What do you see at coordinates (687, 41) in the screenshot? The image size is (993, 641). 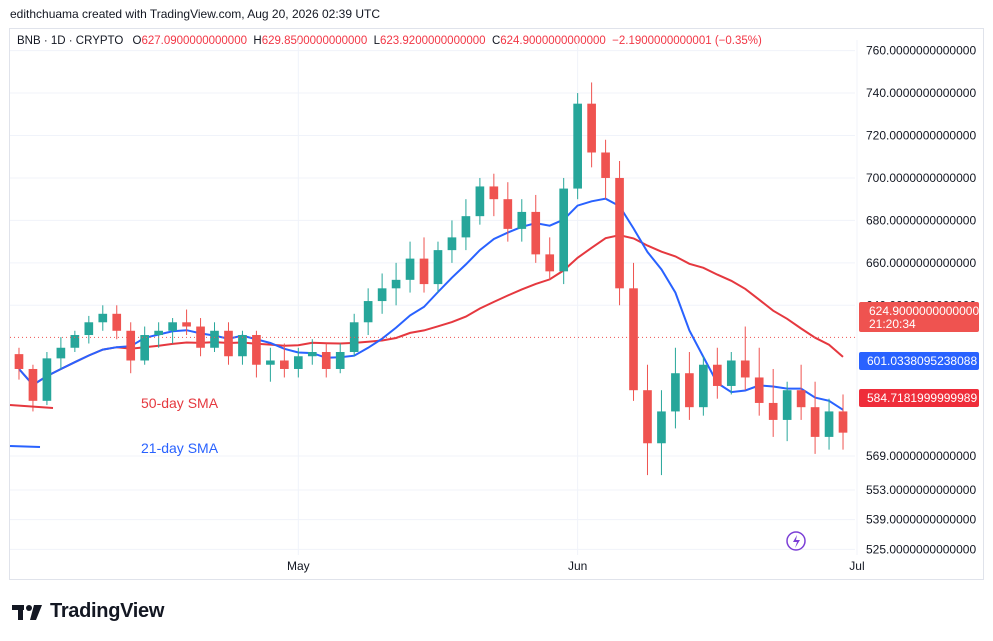 I see `change-value: −2.1900000000001 (−0.35%)` at bounding box center [687, 41].